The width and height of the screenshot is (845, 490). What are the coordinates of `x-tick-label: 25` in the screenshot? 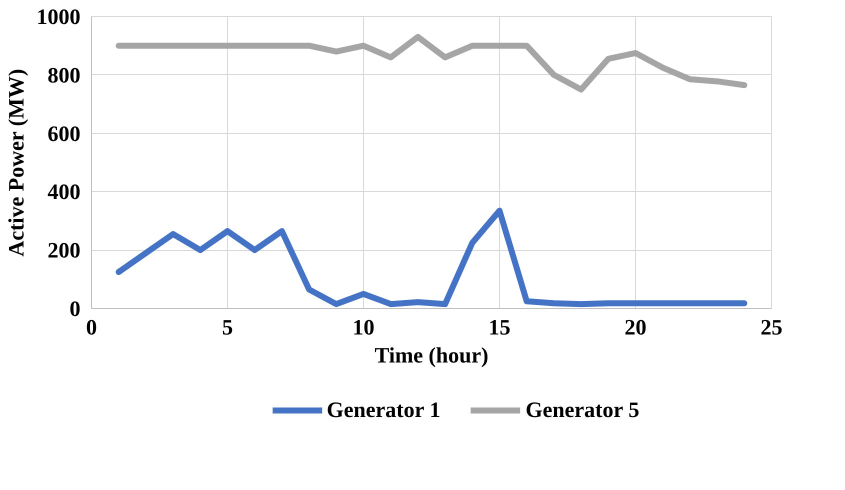 It's located at (771, 327).